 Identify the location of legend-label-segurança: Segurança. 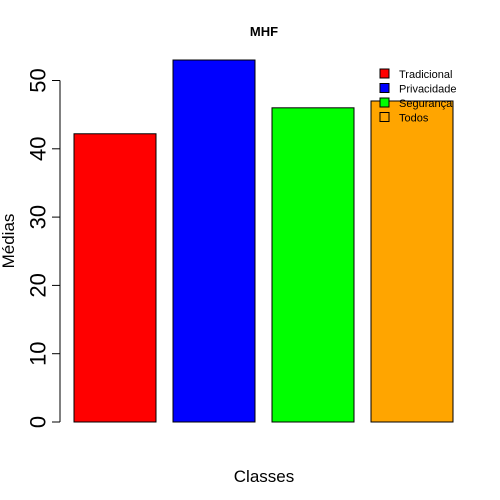
(426, 104).